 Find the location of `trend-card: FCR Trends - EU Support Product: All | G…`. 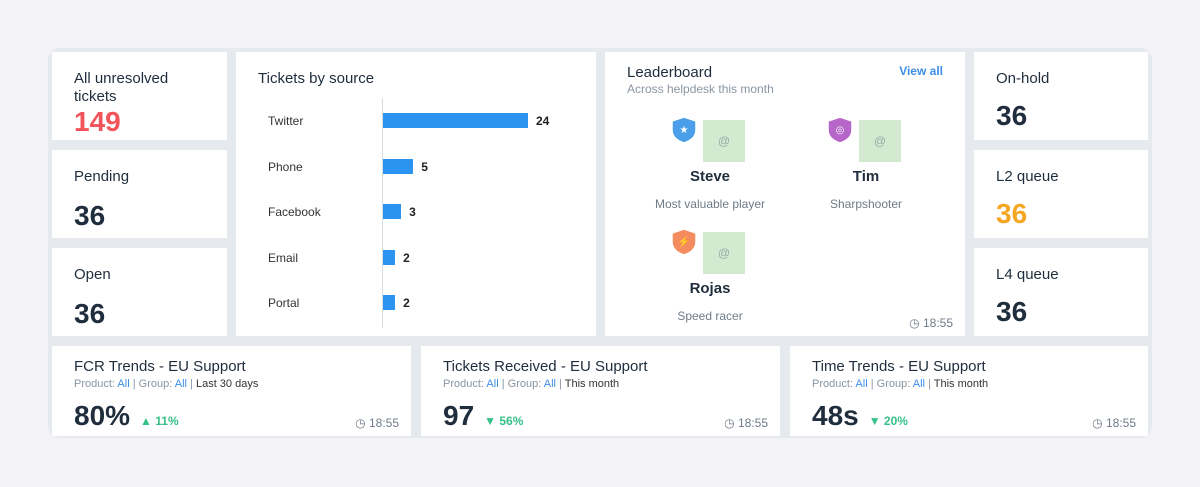

trend-card: FCR Trends - EU Support Product: All | G… is located at coordinates (231, 391).